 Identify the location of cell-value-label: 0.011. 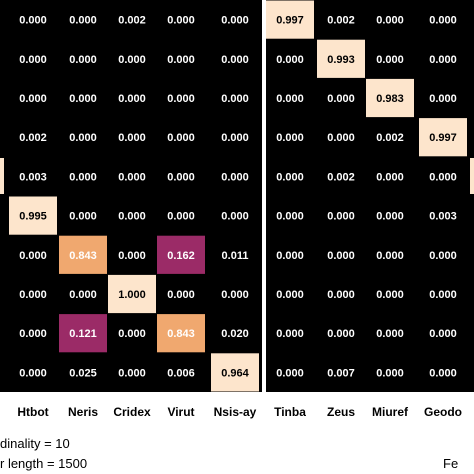
(235, 256).